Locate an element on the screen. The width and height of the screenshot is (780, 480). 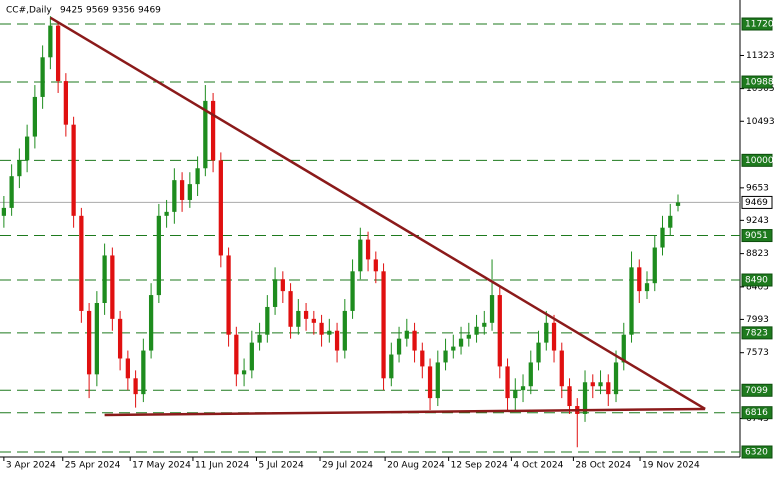
x-tick-label: 17 May 2024 is located at coordinates (161, 466).